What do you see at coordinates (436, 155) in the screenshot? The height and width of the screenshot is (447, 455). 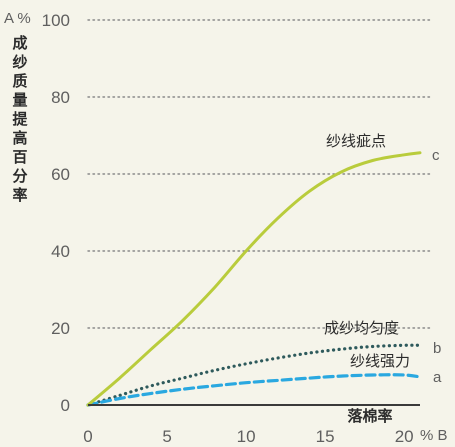 I see `series-end-letter: c` at bounding box center [436, 155].